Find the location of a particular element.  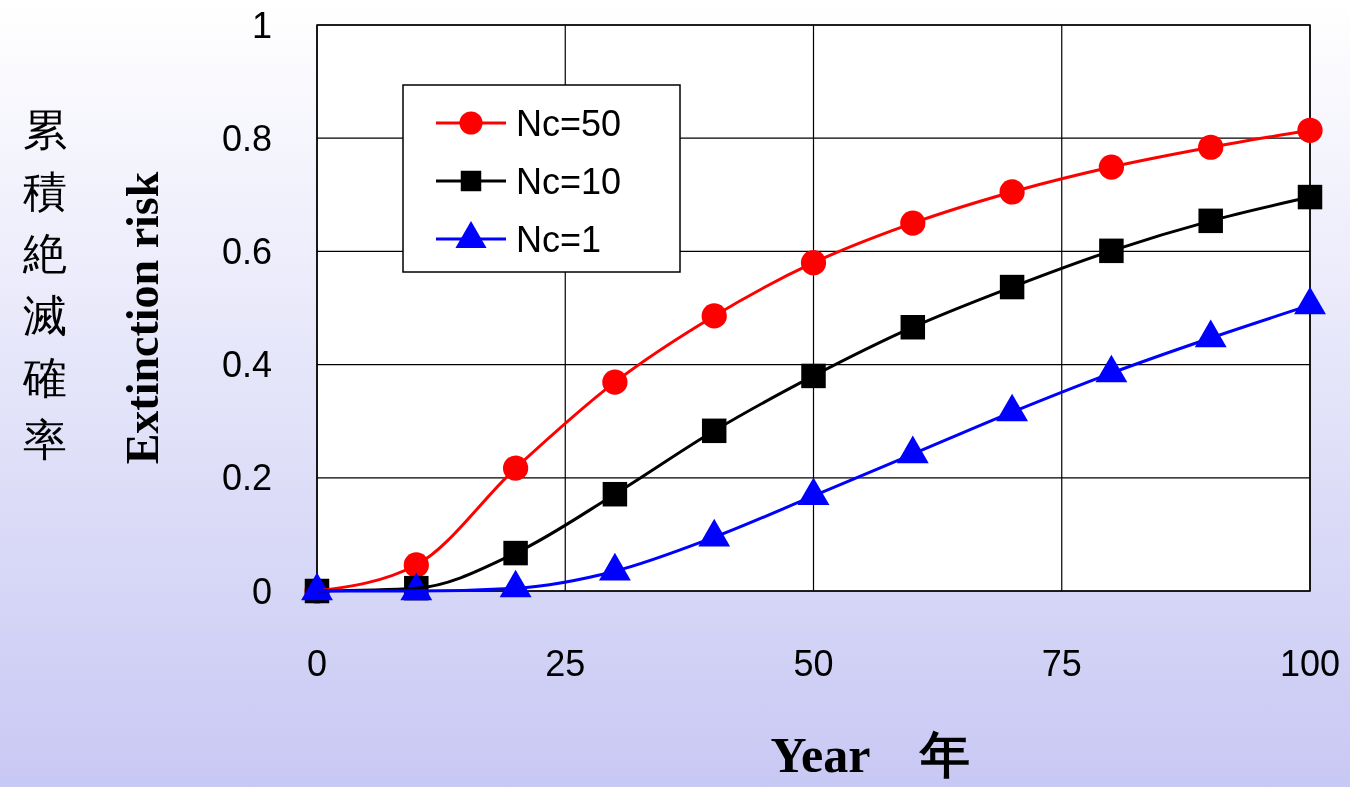

y-tick-label: 0 is located at coordinates (261, 591).